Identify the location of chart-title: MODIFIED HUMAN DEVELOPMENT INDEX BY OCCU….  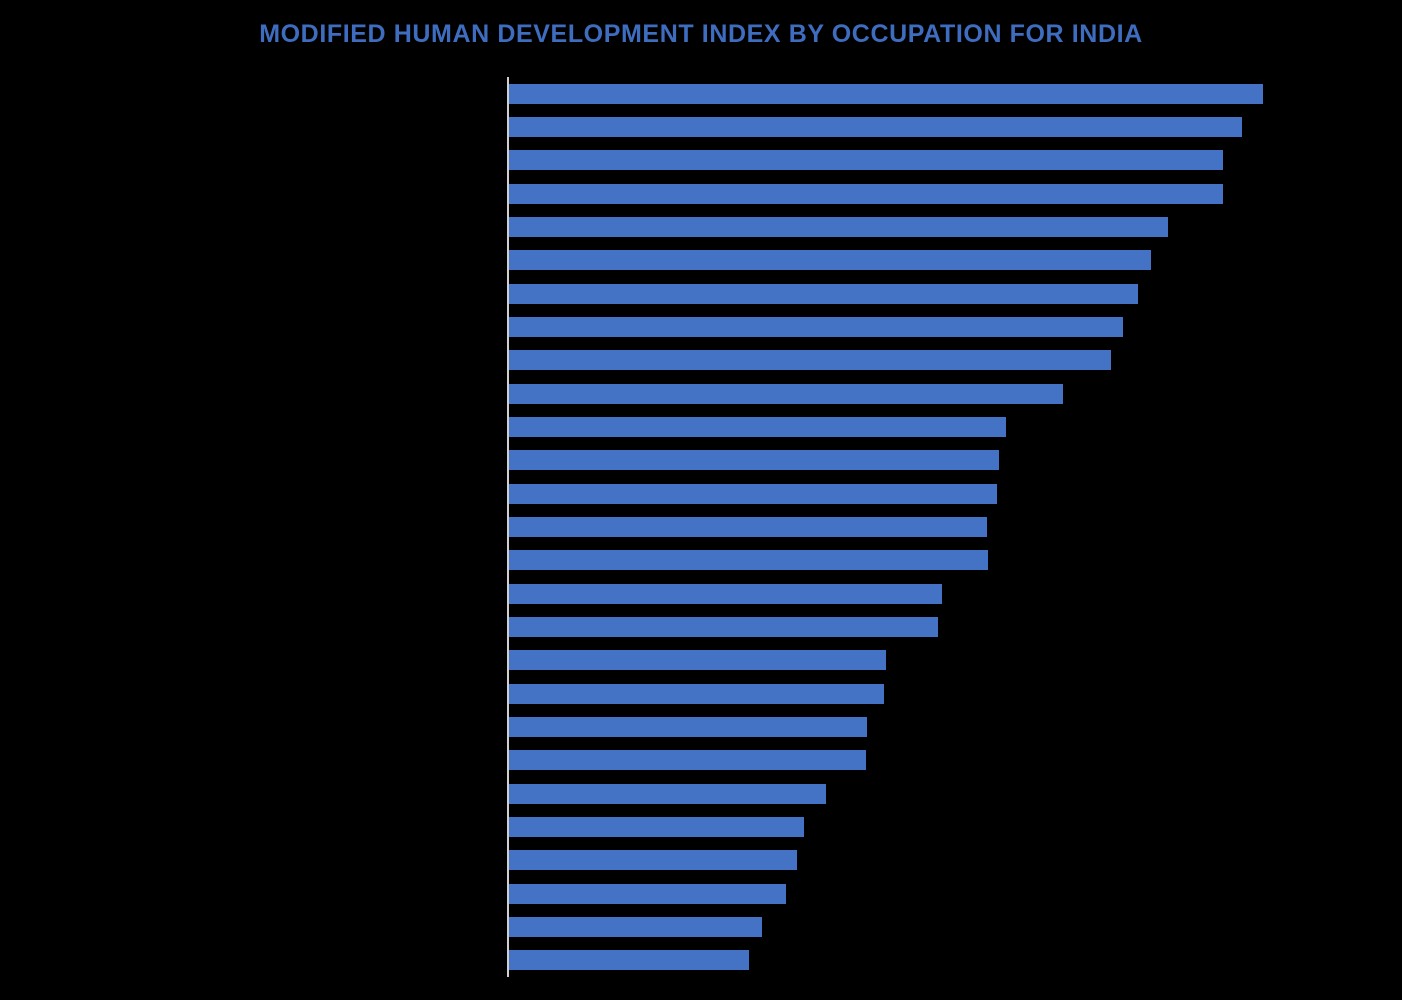
(701, 34).